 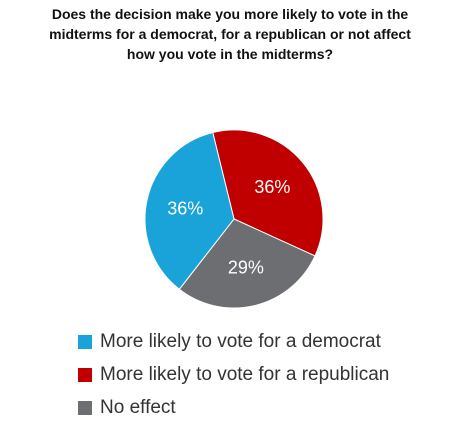 I want to click on legend-label-no-effect: No effect, so click(x=138, y=407).